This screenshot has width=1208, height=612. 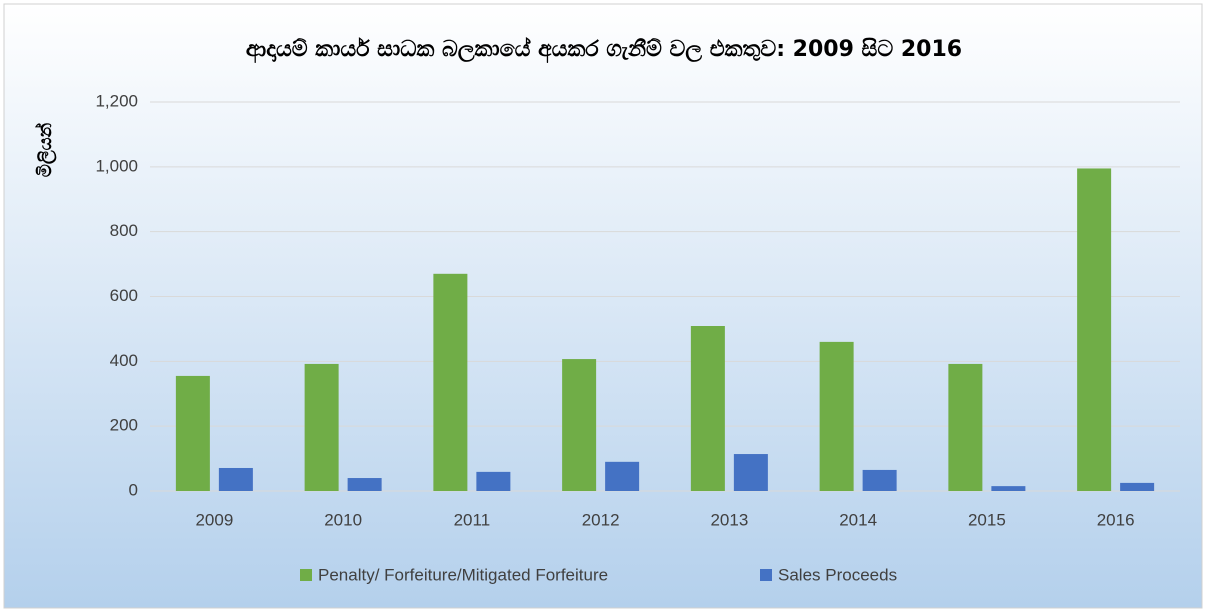 What do you see at coordinates (124, 295) in the screenshot?
I see `y-tick-label: 600` at bounding box center [124, 295].